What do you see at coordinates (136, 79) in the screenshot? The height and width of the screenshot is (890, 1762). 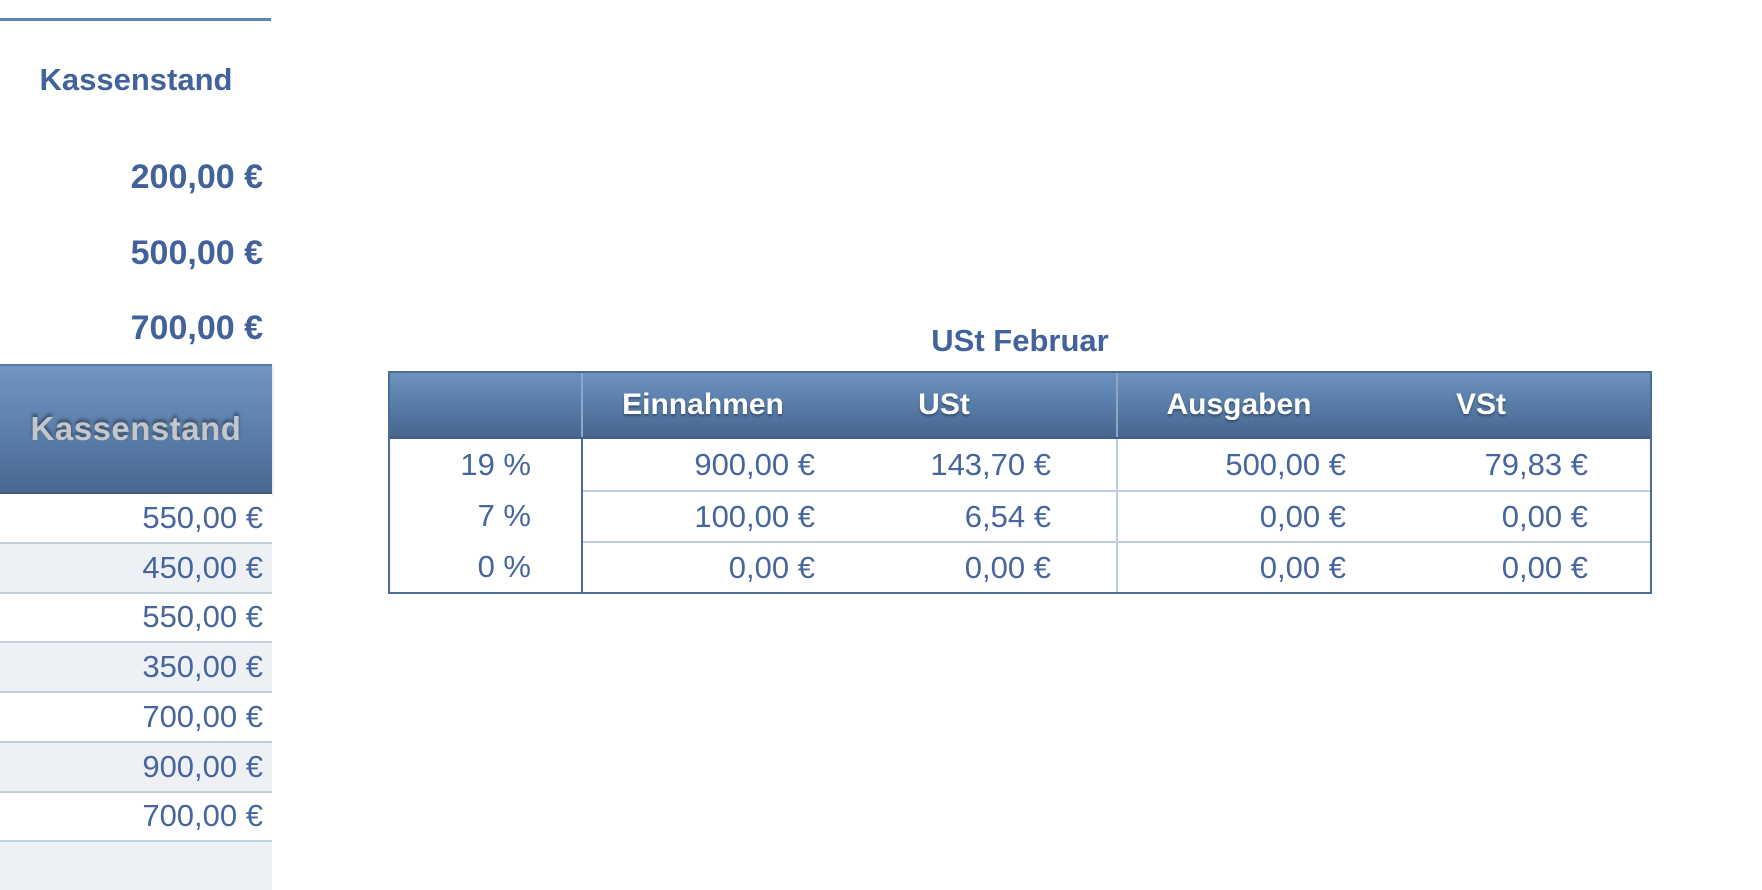 I see `kassenstand-title-cell: Kassenstand` at bounding box center [136, 79].